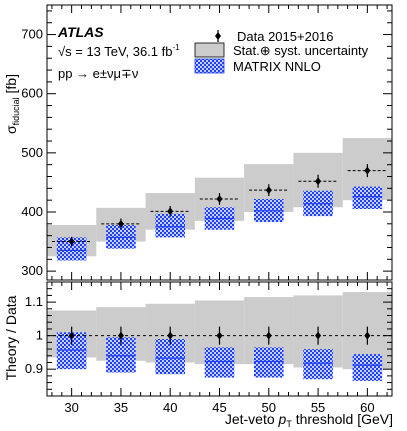  Describe the element at coordinates (98, 73) in the screenshot. I see `process-label: pp → e±νμ∓ν` at that location.